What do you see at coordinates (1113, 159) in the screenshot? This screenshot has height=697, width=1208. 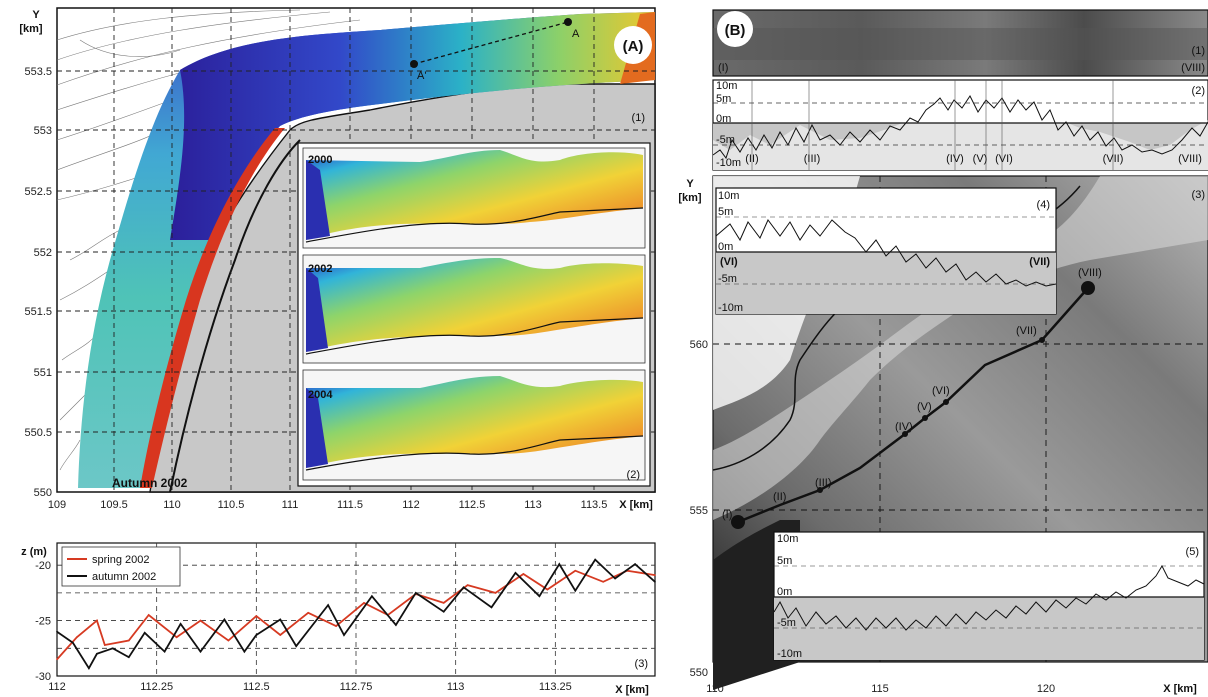 I see `profile-point-label: (VII)` at bounding box center [1113, 159].